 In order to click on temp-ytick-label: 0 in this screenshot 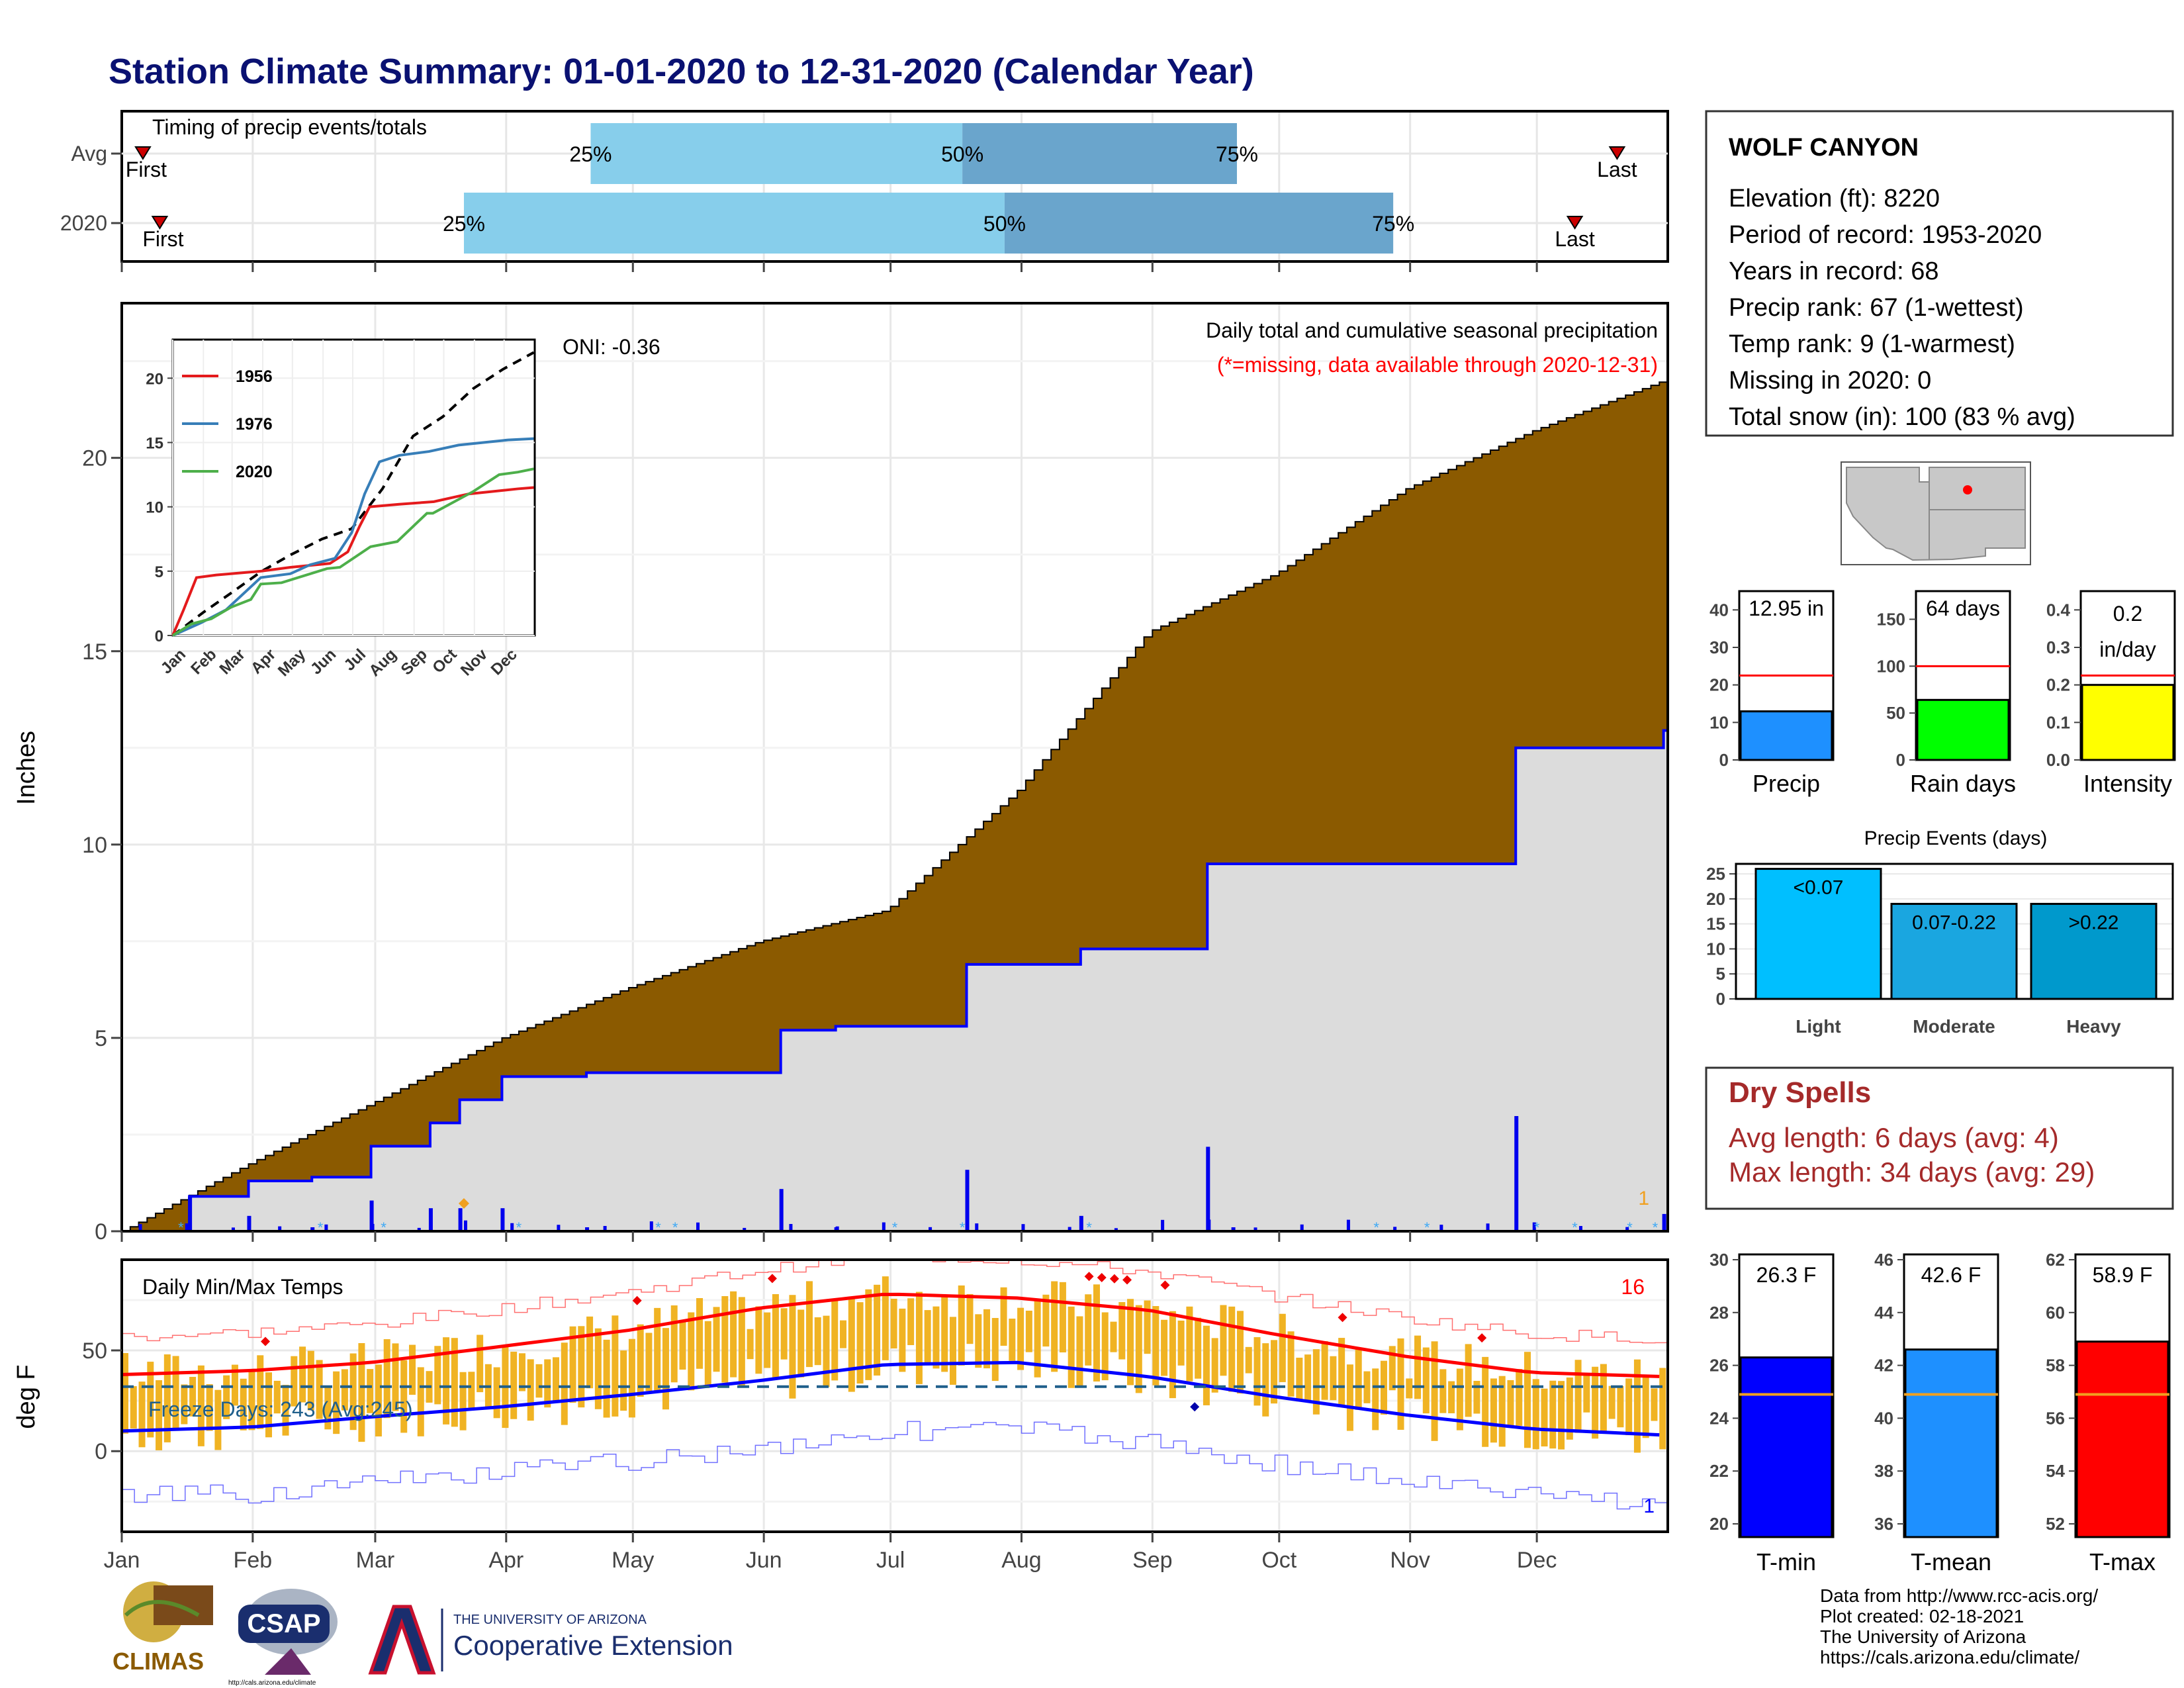, I will do `click(101, 1451)`.